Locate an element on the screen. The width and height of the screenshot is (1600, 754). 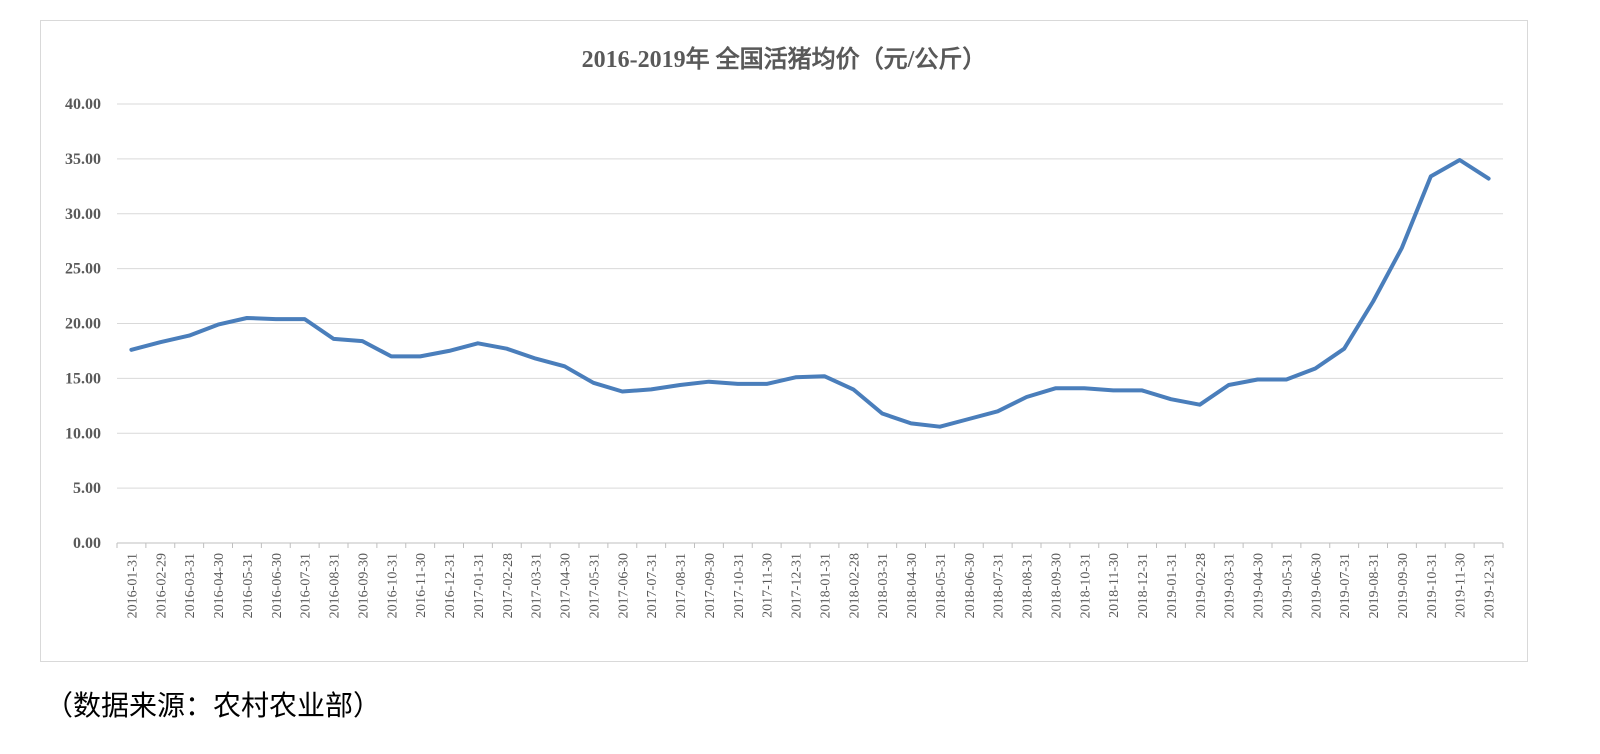
x-tick-label: 2018-04-30 is located at coordinates (912, 585).